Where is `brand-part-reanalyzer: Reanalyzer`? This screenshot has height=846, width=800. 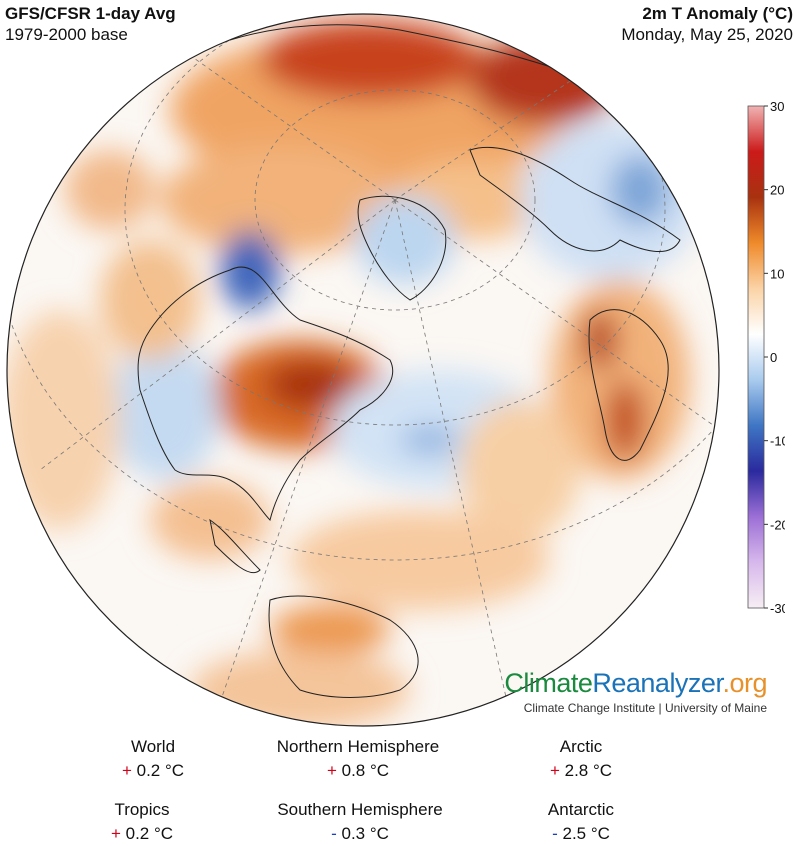
brand-part-reanalyzer: Reanalyzer is located at coordinates (657, 683).